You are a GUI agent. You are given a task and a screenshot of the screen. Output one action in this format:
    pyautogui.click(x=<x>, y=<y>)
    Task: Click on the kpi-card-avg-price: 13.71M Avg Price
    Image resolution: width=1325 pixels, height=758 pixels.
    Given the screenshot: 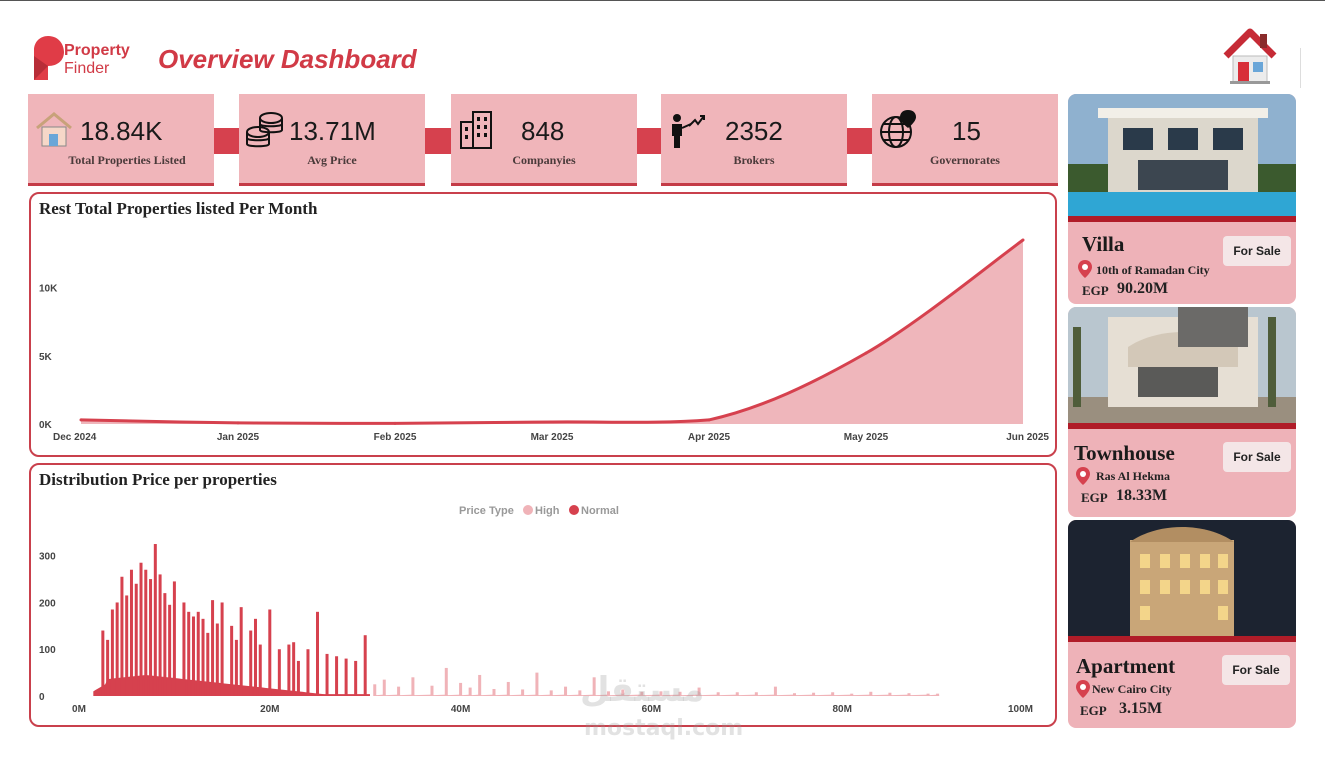 What is the action you would take?
    pyautogui.click(x=332, y=140)
    